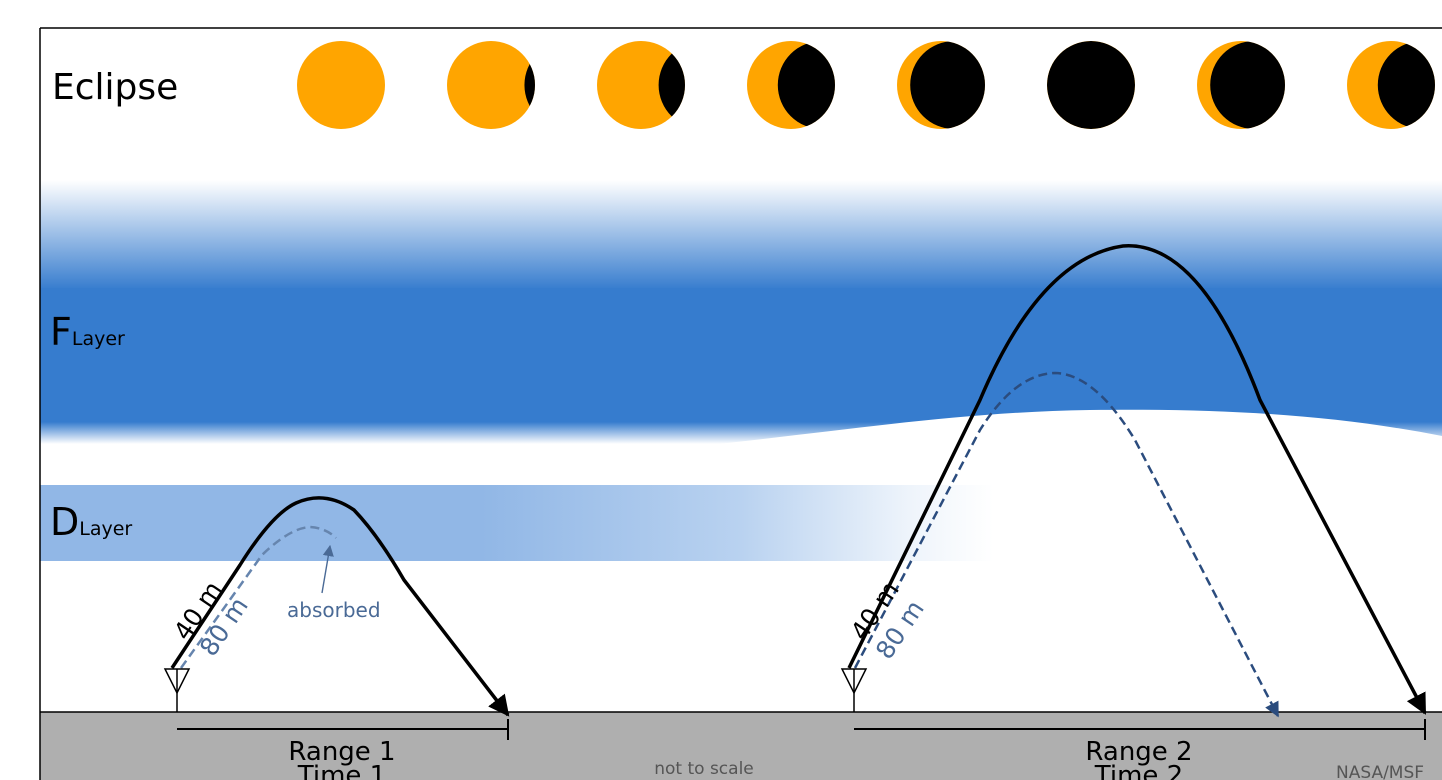  Describe the element at coordinates (1380, 771) in the screenshot. I see `credit-label: NASA/MSF` at that location.